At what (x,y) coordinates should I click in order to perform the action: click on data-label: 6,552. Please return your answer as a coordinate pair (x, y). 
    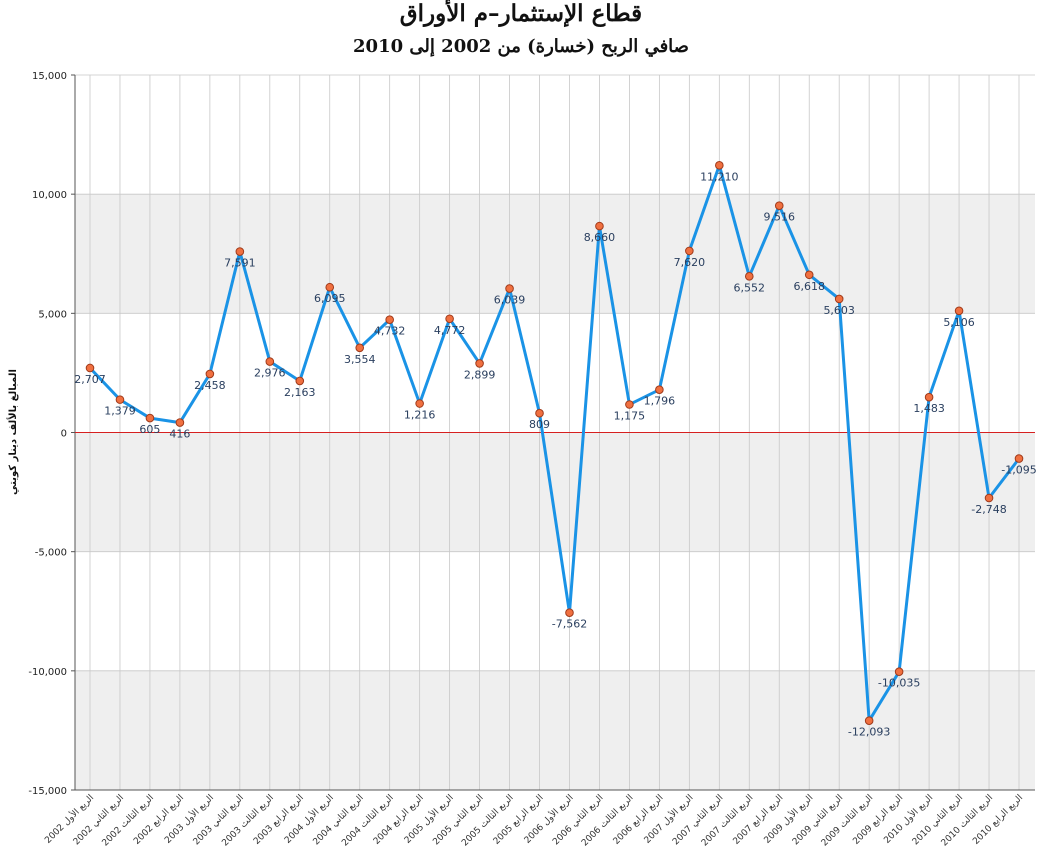
    Looking at the image, I should click on (750, 287).